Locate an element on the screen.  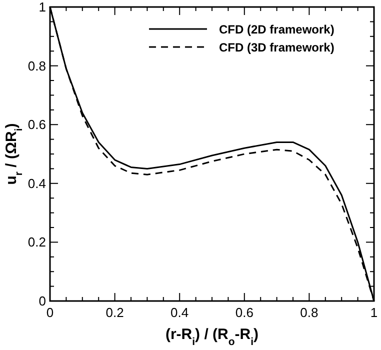
x-tick-label: 0.4 is located at coordinates (179, 312).